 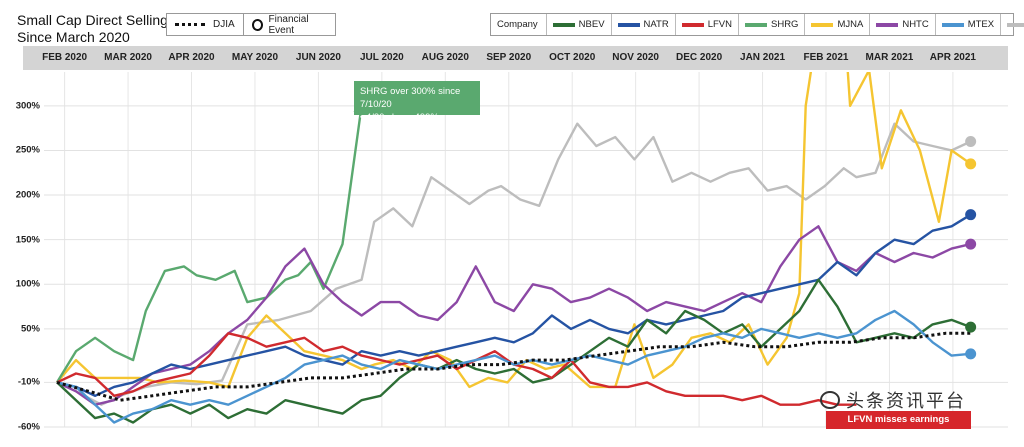 What do you see at coordinates (28, 382) in the screenshot?
I see `y-tick-label: -10%` at bounding box center [28, 382].